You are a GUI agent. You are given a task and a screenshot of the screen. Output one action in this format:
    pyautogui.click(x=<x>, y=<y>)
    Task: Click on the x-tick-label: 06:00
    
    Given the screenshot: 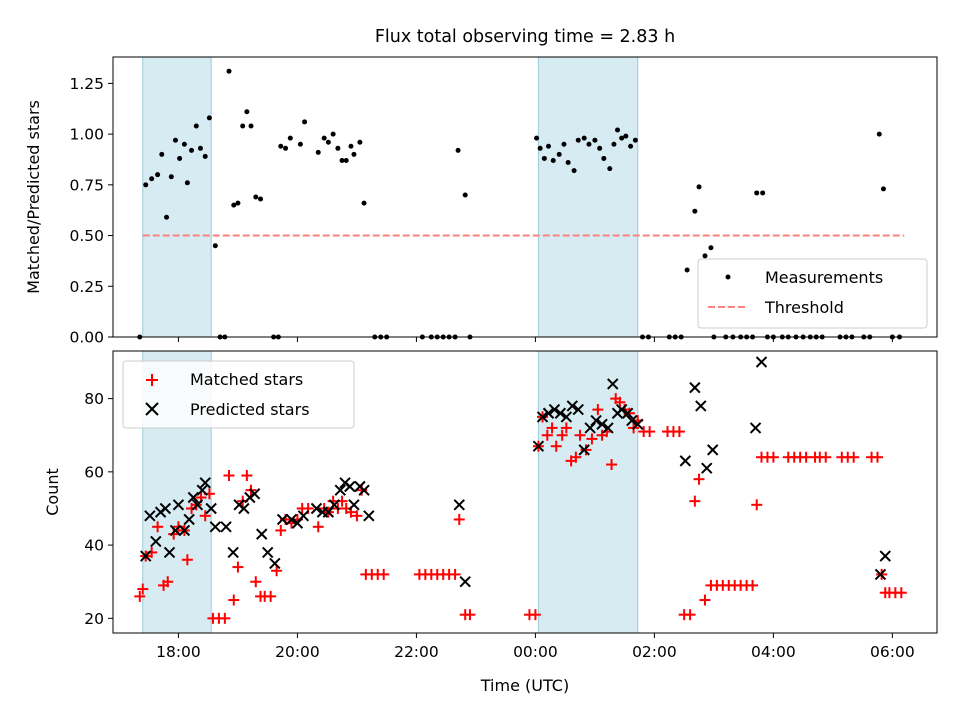 What is the action you would take?
    pyautogui.click(x=892, y=652)
    